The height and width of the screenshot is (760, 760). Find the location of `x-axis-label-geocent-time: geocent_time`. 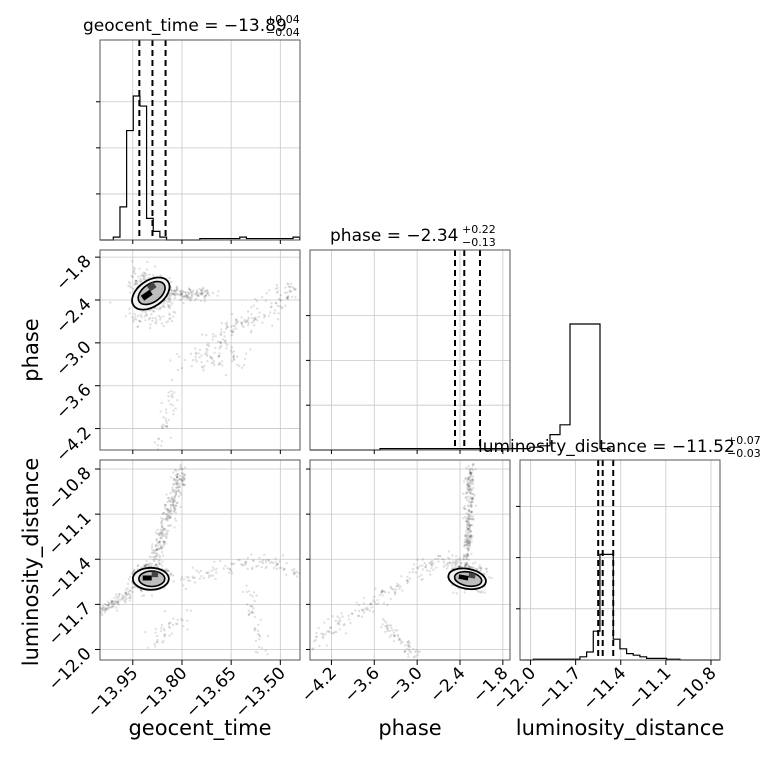

x-axis-label-geocent-time: geocent_time is located at coordinates (199, 728).